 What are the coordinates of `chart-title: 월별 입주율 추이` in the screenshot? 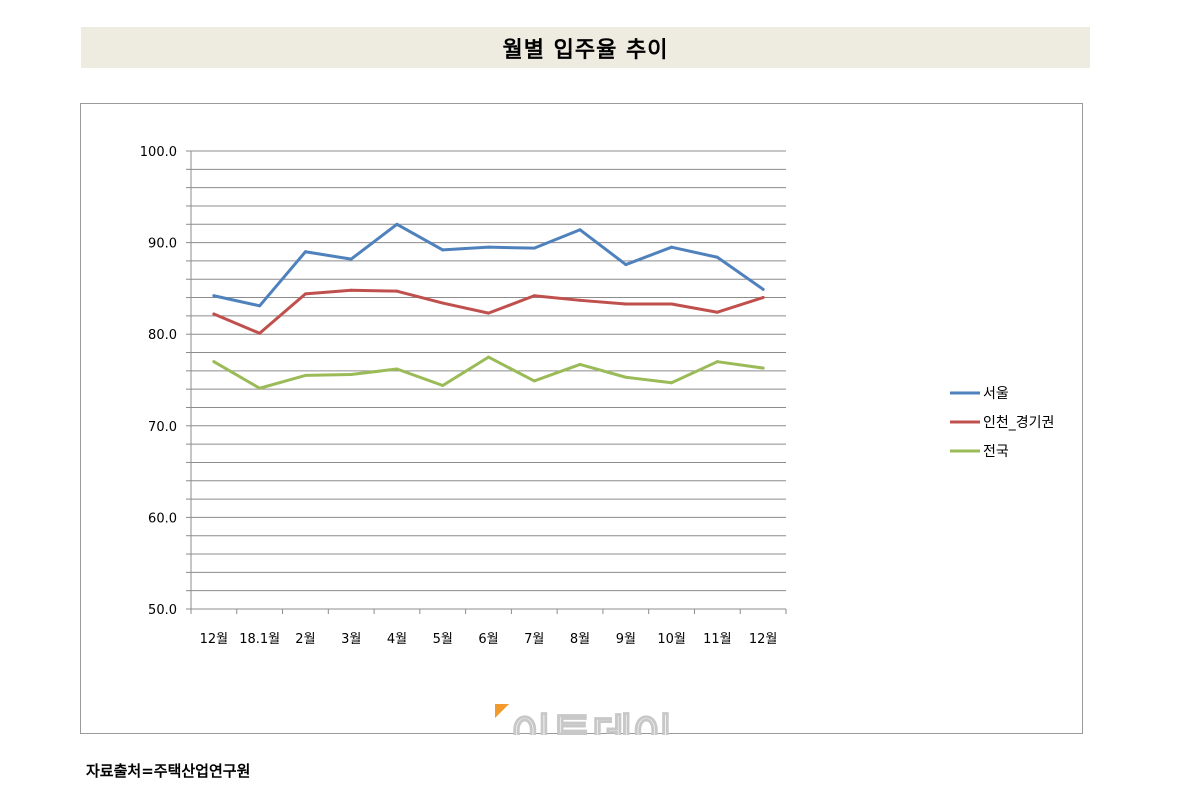 It's located at (585, 47).